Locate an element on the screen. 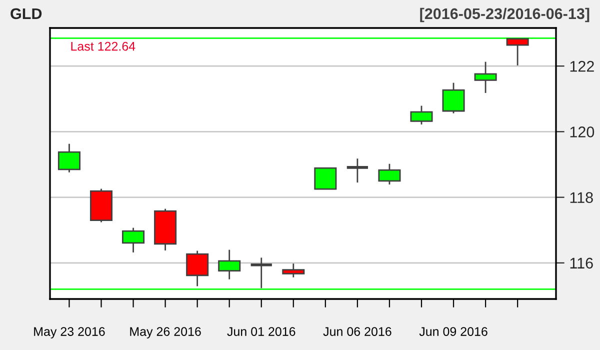 The width and height of the screenshot is (600, 350). y-tick-label: 116 is located at coordinates (581, 263).